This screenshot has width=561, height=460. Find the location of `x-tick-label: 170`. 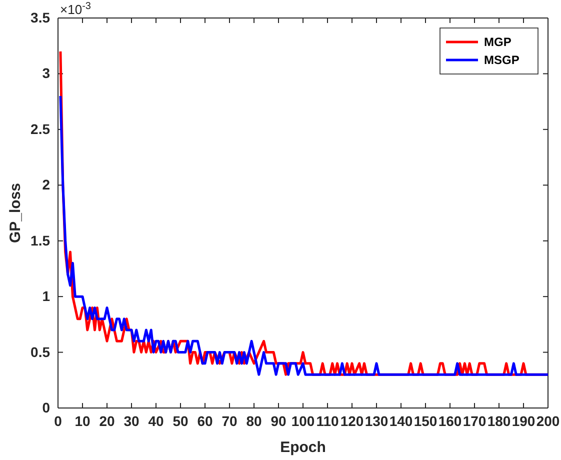

x-tick-label: 170 is located at coordinates (474, 420).